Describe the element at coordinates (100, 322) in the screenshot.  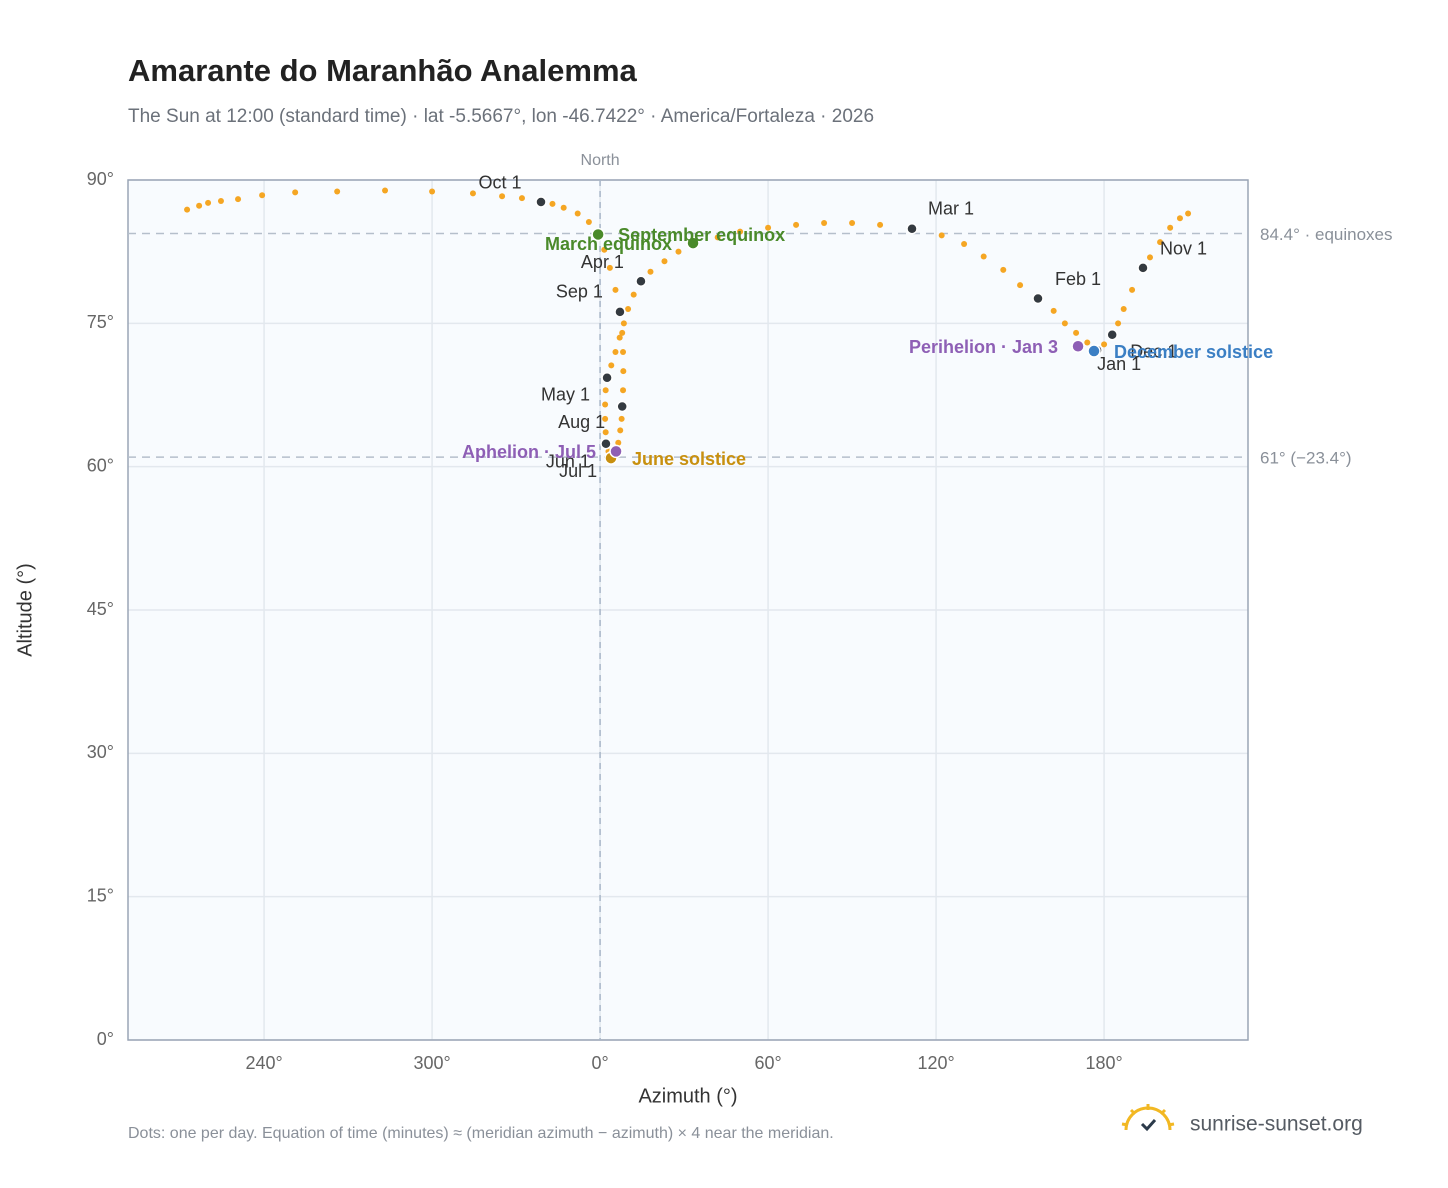
I see `y-tick-label: 75°` at that location.